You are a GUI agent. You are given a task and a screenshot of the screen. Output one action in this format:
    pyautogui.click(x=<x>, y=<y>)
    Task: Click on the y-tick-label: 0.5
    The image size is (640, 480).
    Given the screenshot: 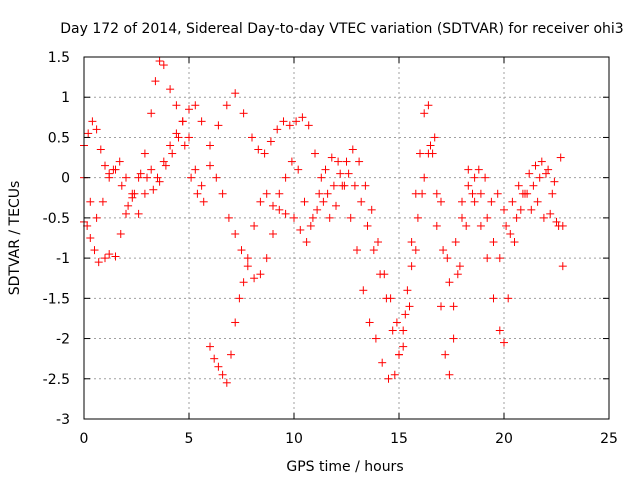 What is the action you would take?
    pyautogui.click(x=59, y=138)
    